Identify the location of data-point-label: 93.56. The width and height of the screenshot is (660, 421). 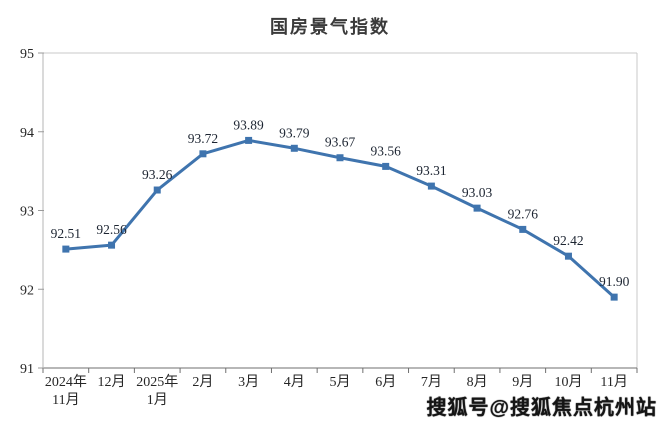
(386, 150).